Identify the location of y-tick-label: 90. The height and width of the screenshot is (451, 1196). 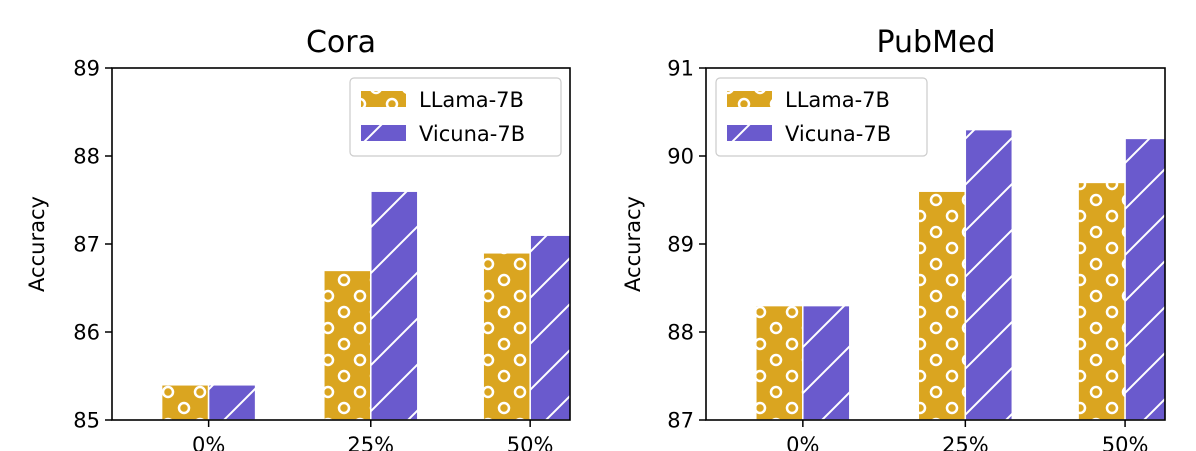
(680, 157).